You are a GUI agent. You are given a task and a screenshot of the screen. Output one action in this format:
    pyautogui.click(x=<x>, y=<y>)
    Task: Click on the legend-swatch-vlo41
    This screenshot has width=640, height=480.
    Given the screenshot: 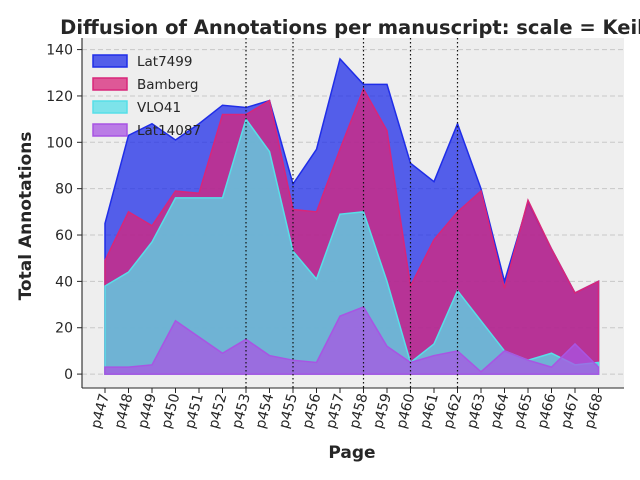 What is the action you would take?
    pyautogui.click(x=110, y=107)
    